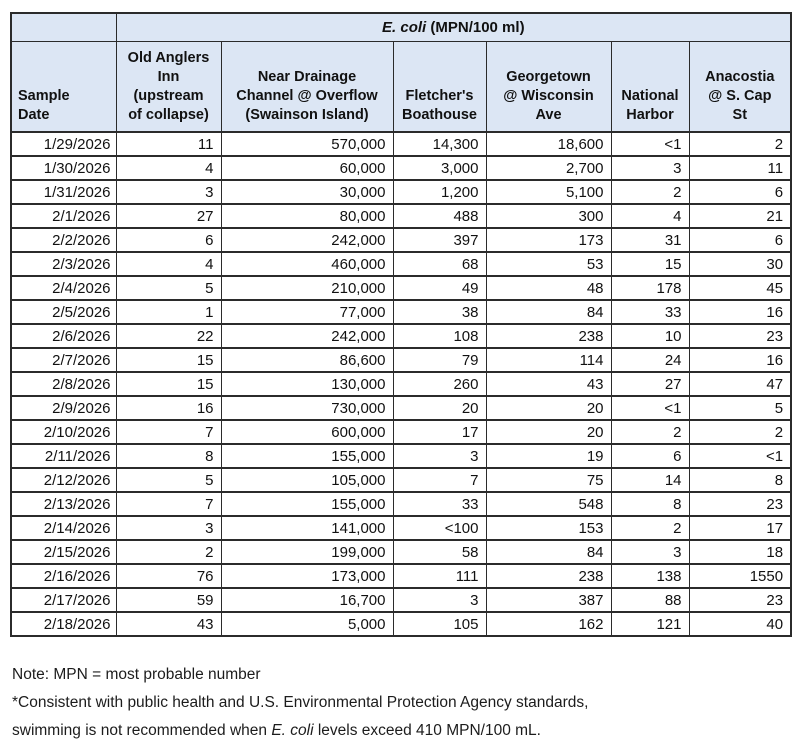  Describe the element at coordinates (307, 624) in the screenshot. I see `value-cell: 5,000` at that location.